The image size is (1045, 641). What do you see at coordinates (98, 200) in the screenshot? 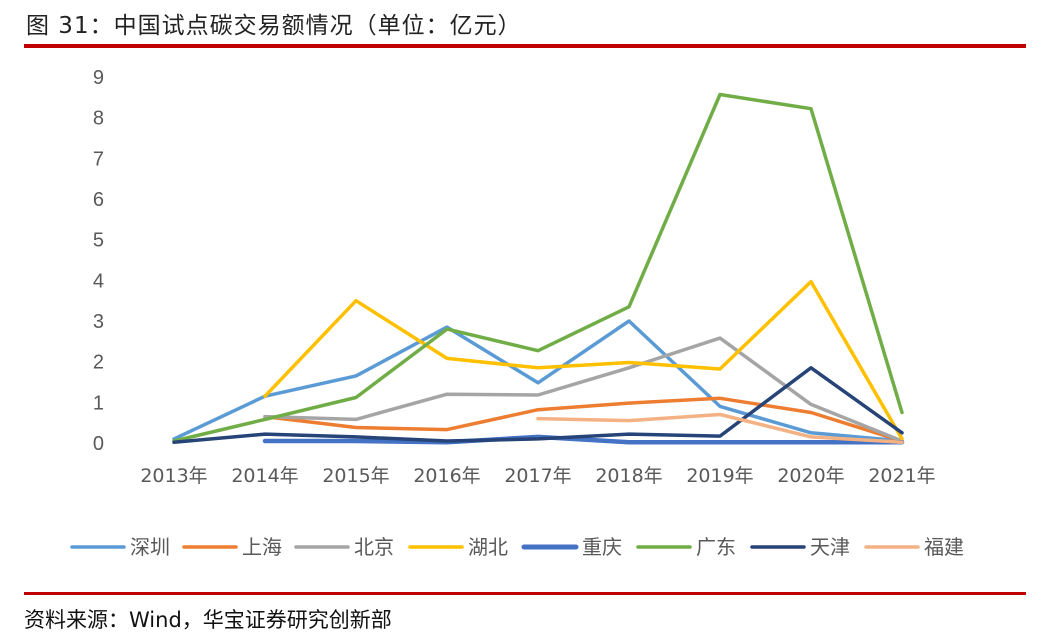
I see `y-tick-label: 6` at bounding box center [98, 200].